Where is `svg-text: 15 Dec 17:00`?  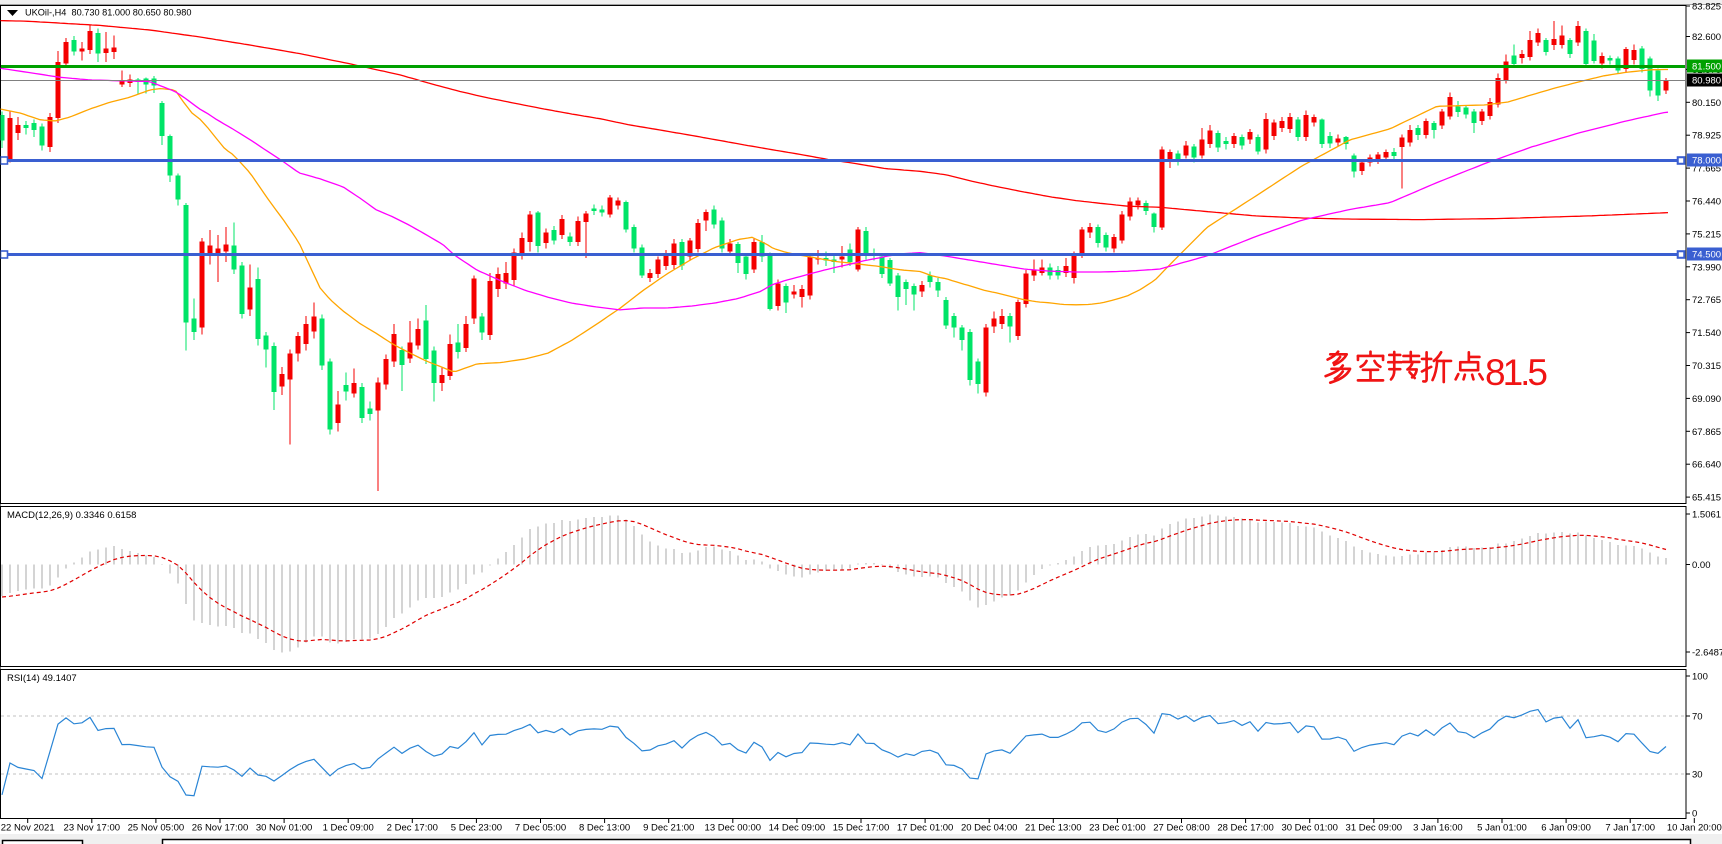
svg-text: 15 Dec 17:00 is located at coordinates (861, 828).